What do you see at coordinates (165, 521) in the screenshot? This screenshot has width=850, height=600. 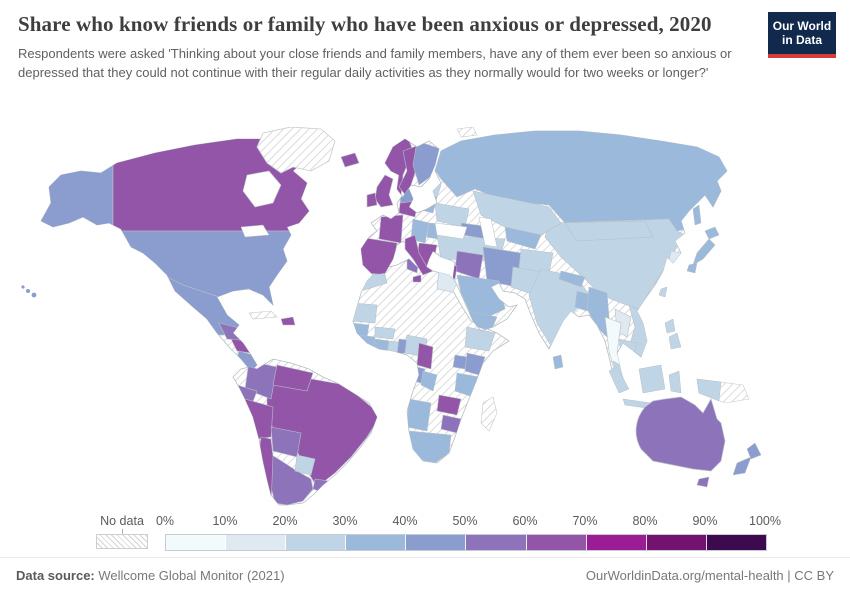 I see `legend-tick-0: 0%` at bounding box center [165, 521].